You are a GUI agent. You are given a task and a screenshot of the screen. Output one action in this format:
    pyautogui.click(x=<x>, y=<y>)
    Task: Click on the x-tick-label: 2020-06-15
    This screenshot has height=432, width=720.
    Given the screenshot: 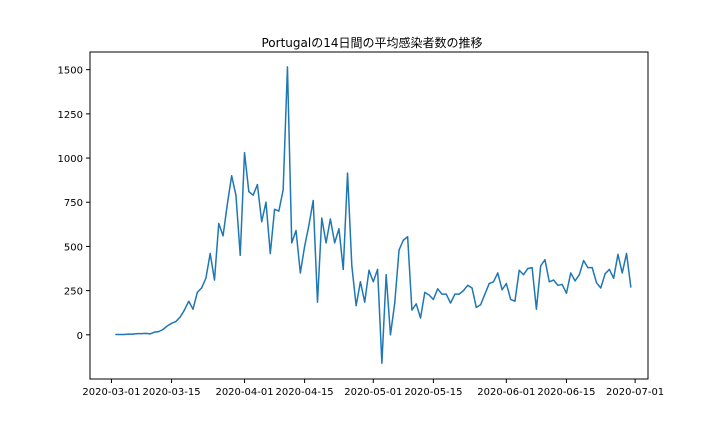 What is the action you would take?
    pyautogui.click(x=566, y=392)
    